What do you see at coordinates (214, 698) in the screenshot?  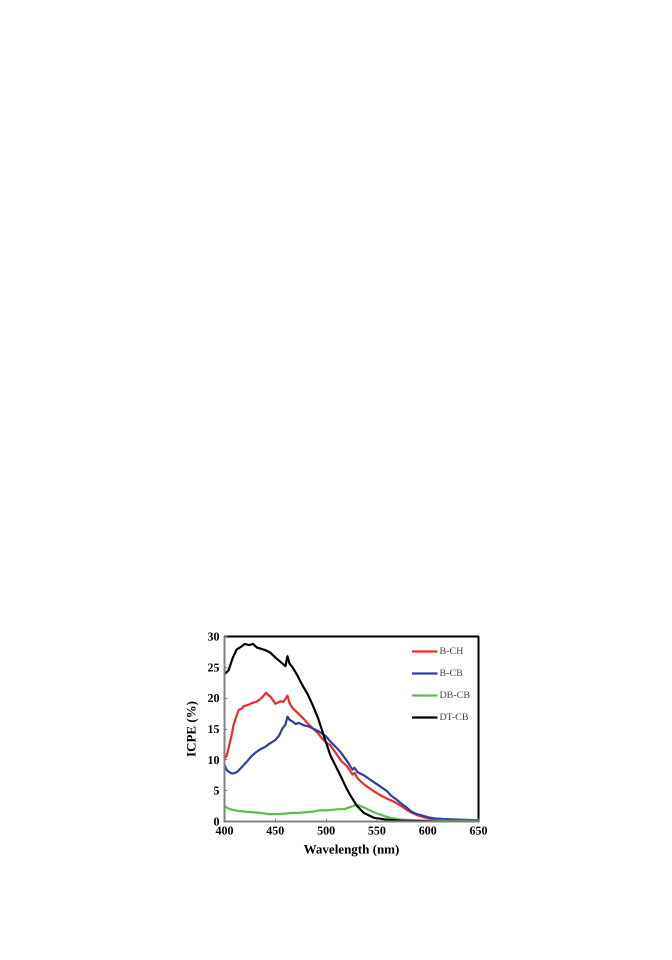 I see `y-tick-label: 20` at bounding box center [214, 698].